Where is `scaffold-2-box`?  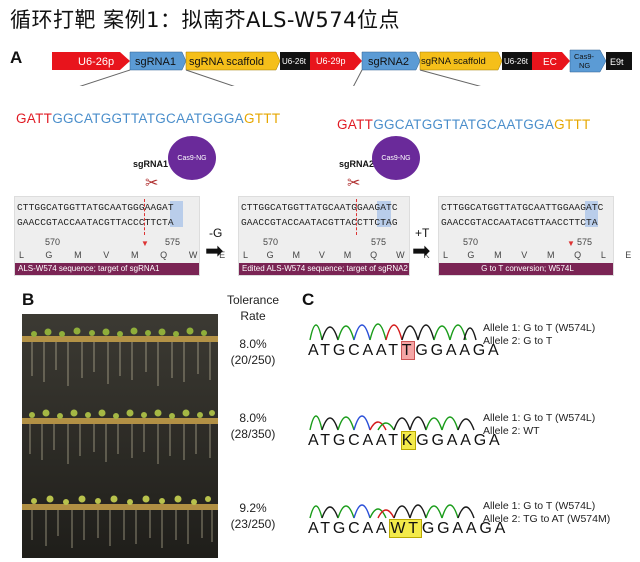
scaffold-2-box is located at coordinates (461, 61).